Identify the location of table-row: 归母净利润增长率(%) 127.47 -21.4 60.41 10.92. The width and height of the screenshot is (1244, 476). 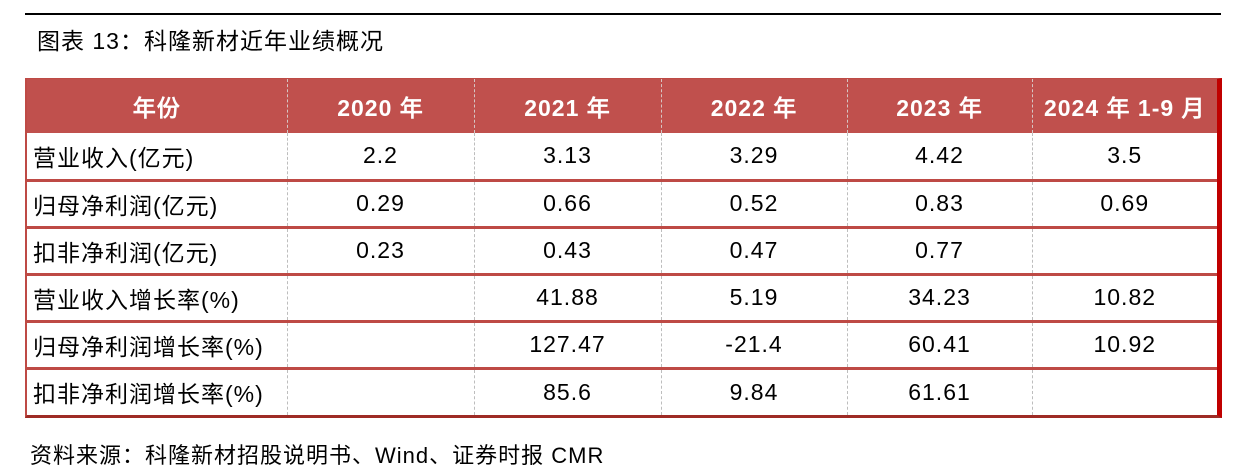
(622, 344).